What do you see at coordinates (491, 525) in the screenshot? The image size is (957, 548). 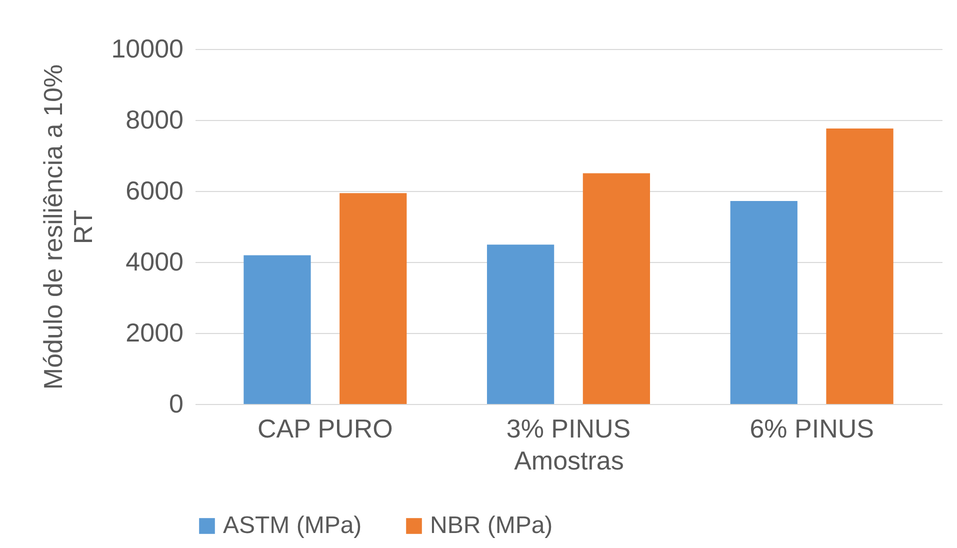 I see `legend-label: NBR (MPa)` at bounding box center [491, 525].